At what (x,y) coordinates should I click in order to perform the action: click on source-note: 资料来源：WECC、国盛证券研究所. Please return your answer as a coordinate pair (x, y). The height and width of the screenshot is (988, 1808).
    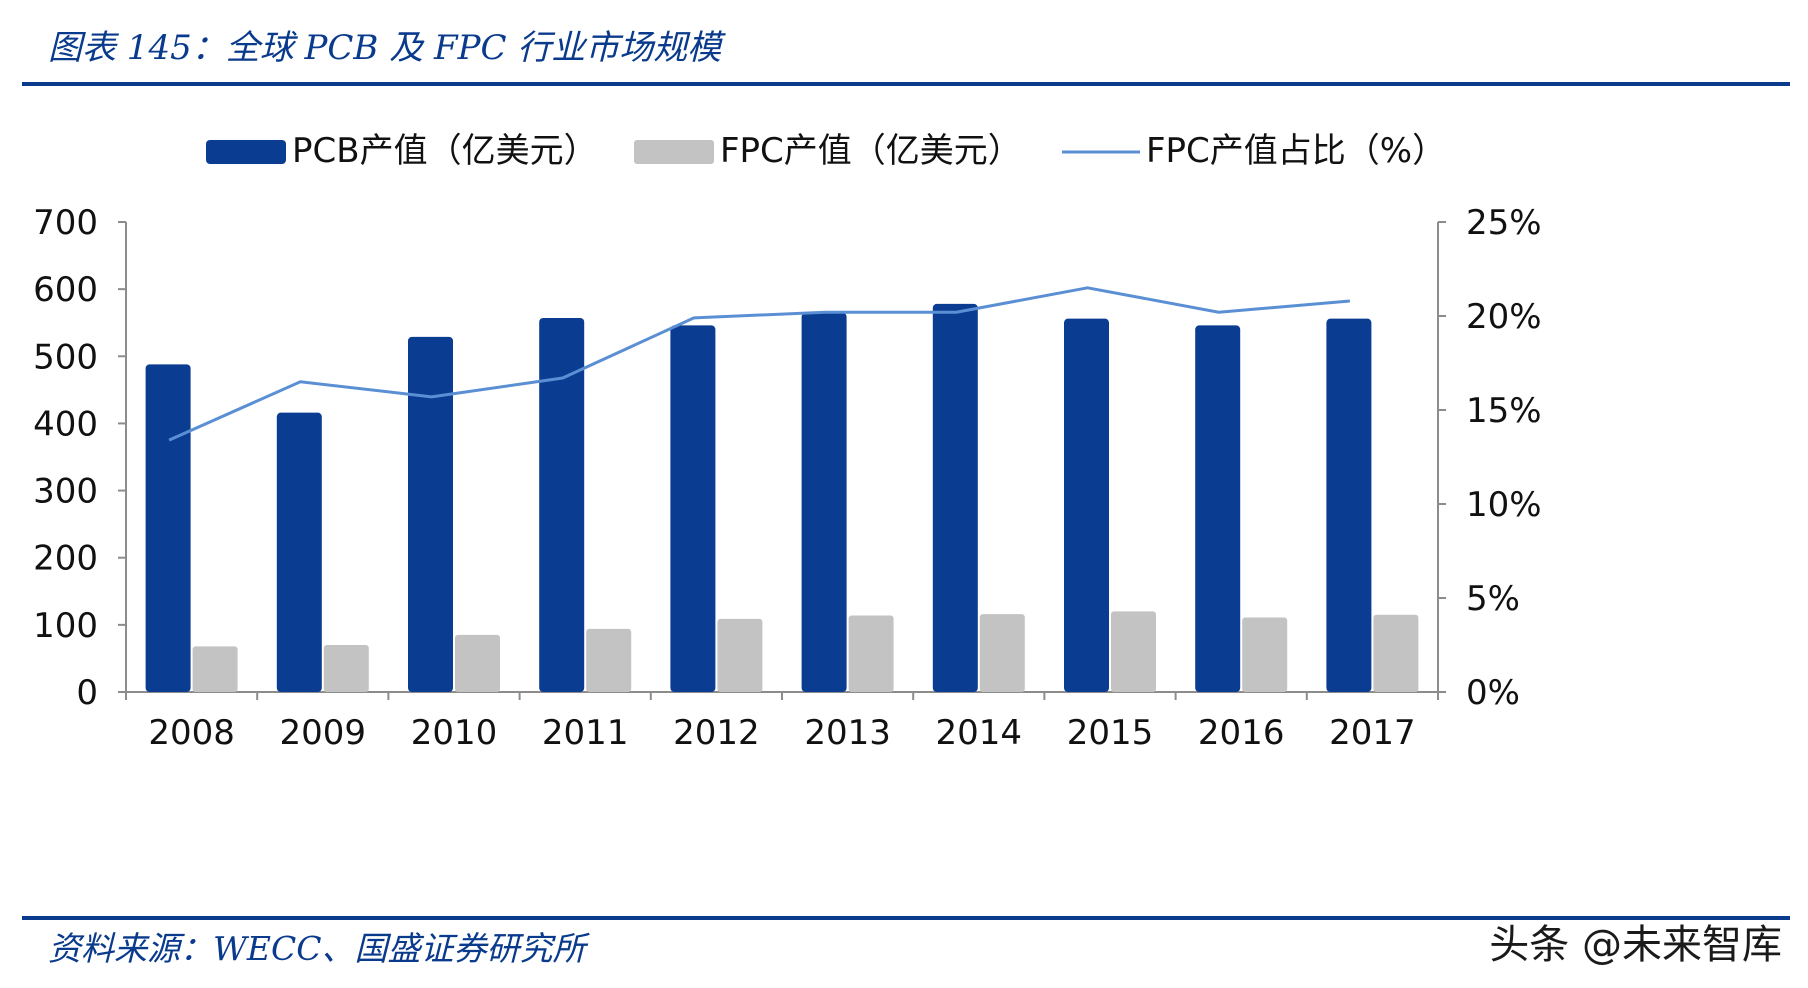
    Looking at the image, I should click on (317, 948).